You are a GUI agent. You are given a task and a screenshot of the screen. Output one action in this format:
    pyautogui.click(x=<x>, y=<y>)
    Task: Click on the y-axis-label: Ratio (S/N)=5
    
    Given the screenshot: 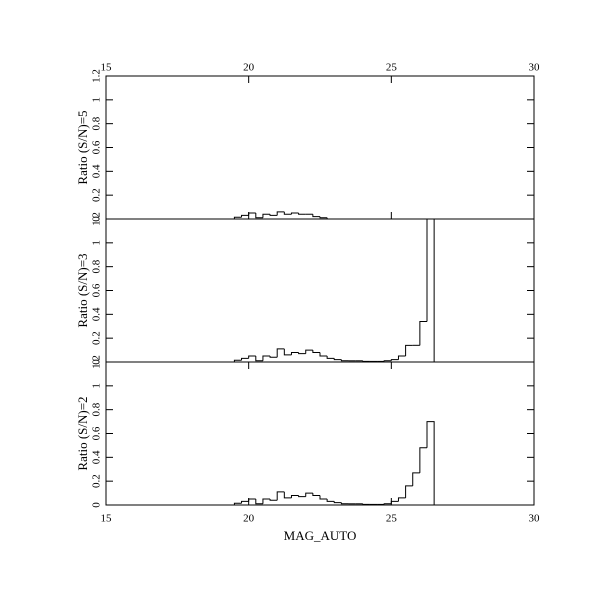 What is the action you would take?
    pyautogui.click(x=82, y=147)
    